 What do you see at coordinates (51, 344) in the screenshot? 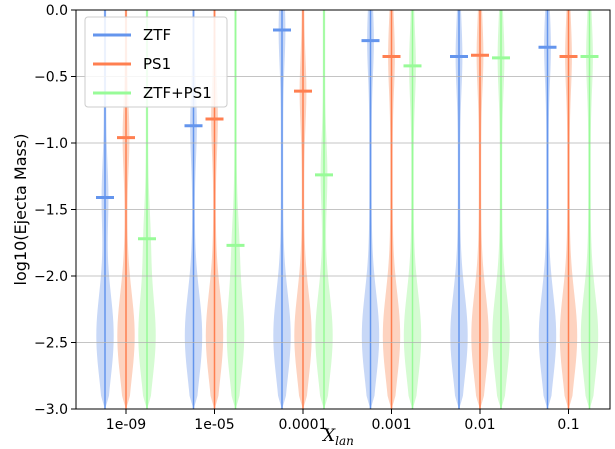
I see `y-tick-label: −2.5` at bounding box center [51, 344].